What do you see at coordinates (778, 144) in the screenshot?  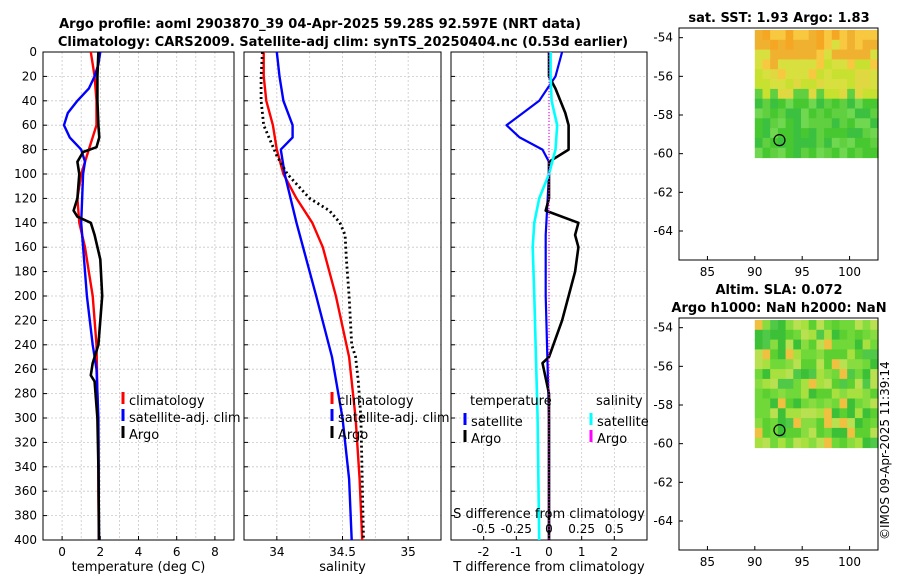 I see `axes-frame` at bounding box center [778, 144].